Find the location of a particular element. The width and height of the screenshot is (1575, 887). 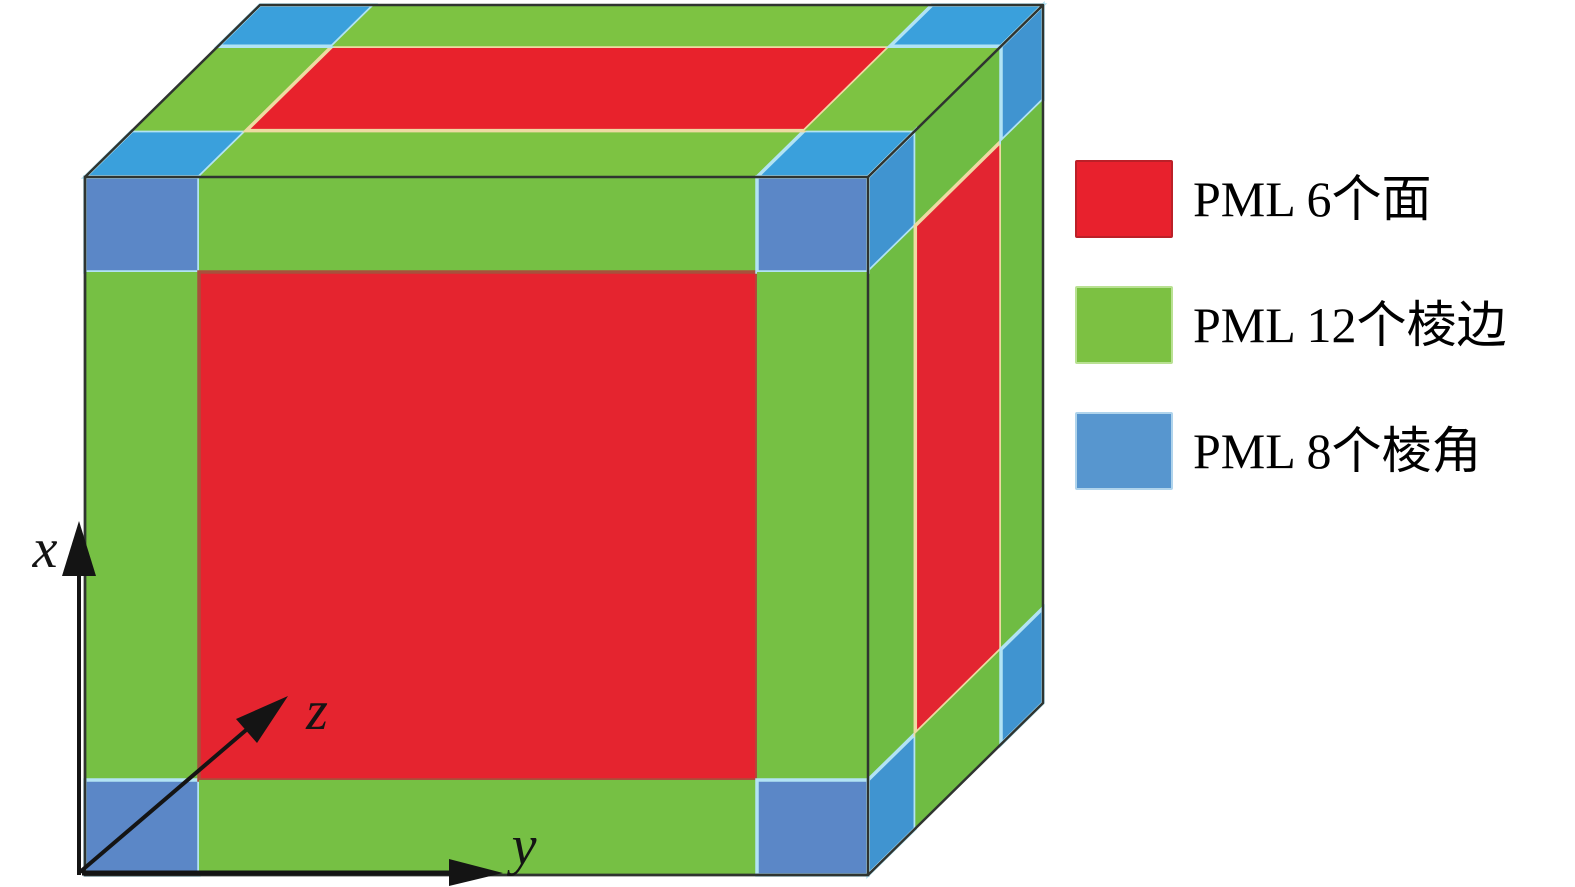

z-axis-line is located at coordinates (166, 798).